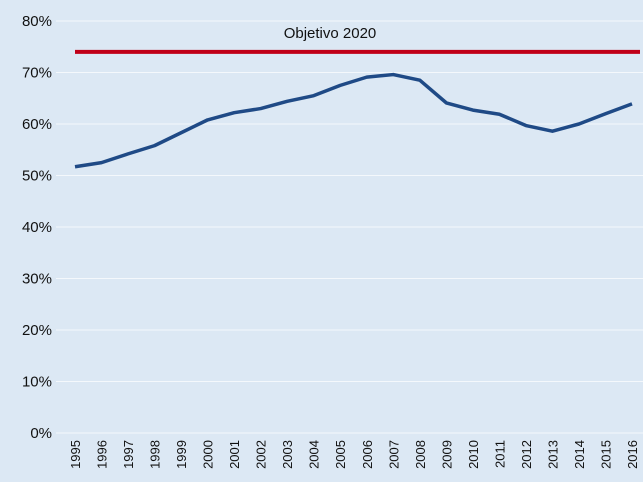  What do you see at coordinates (330, 33) in the screenshot?
I see `target-label: Objetivo 2020` at bounding box center [330, 33].